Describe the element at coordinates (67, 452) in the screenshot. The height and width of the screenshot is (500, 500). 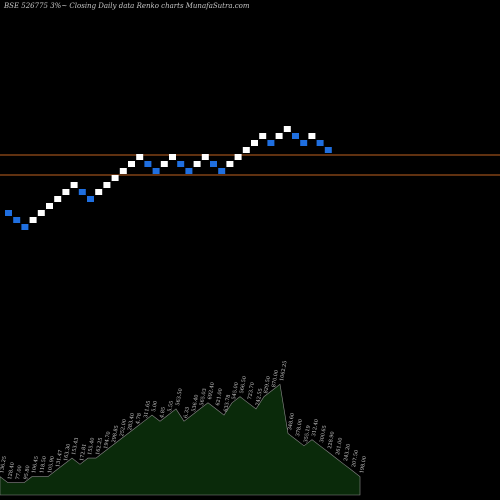
I see `volume-label: 163.30` at that location.